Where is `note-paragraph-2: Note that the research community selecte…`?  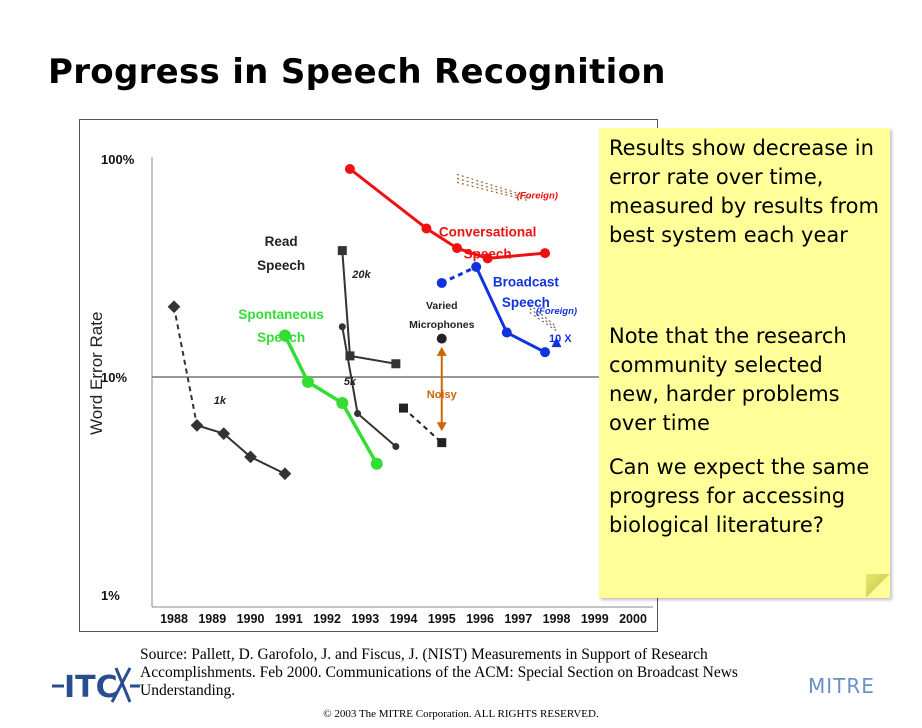 note-paragraph-2: Note that the research community selecte… is located at coordinates (728, 379).